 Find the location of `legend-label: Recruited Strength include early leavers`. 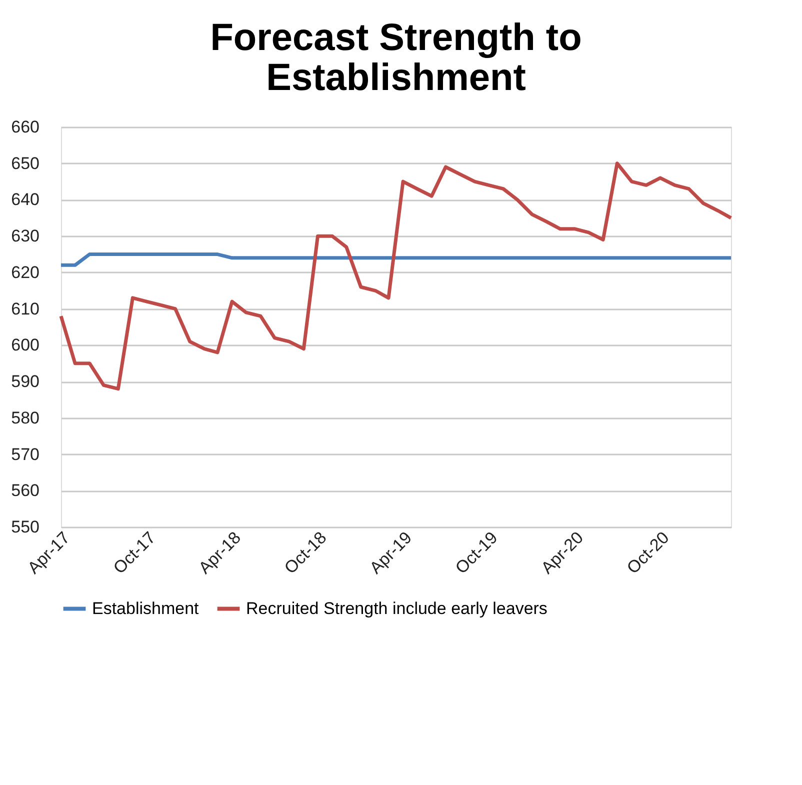

legend-label: Recruited Strength include early leavers is located at coordinates (397, 608).